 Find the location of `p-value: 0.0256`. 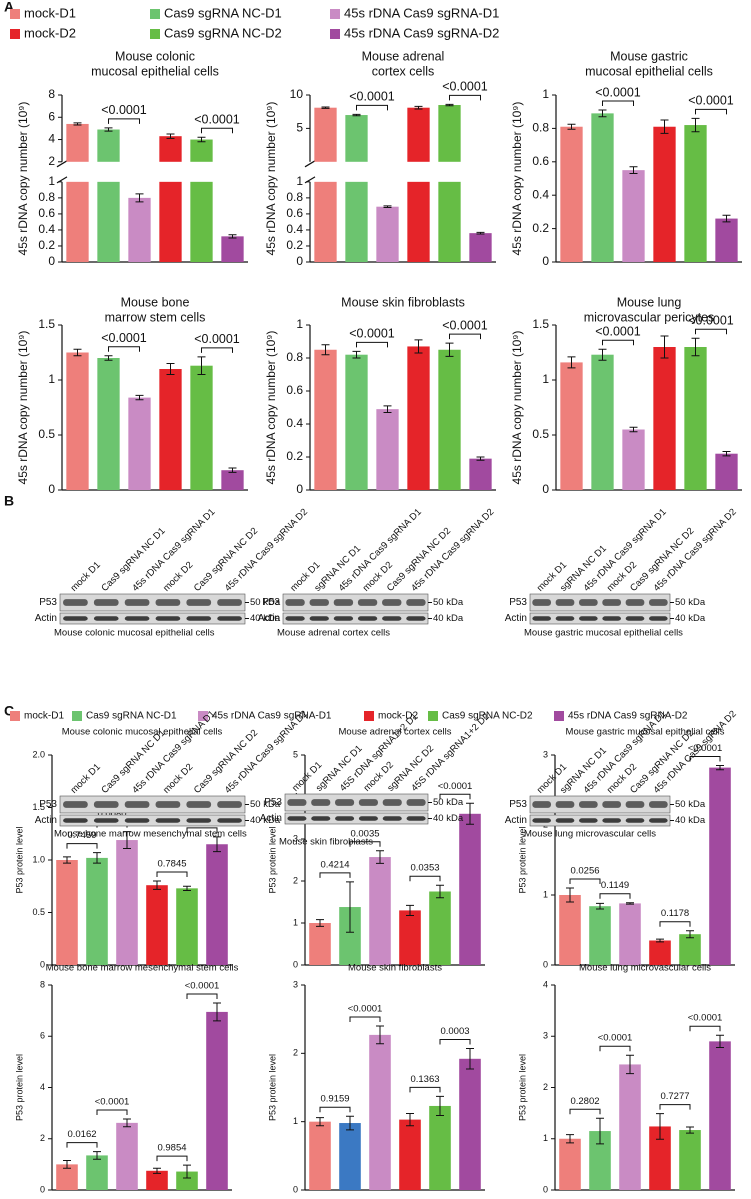

p-value: 0.0256 is located at coordinates (584, 871).